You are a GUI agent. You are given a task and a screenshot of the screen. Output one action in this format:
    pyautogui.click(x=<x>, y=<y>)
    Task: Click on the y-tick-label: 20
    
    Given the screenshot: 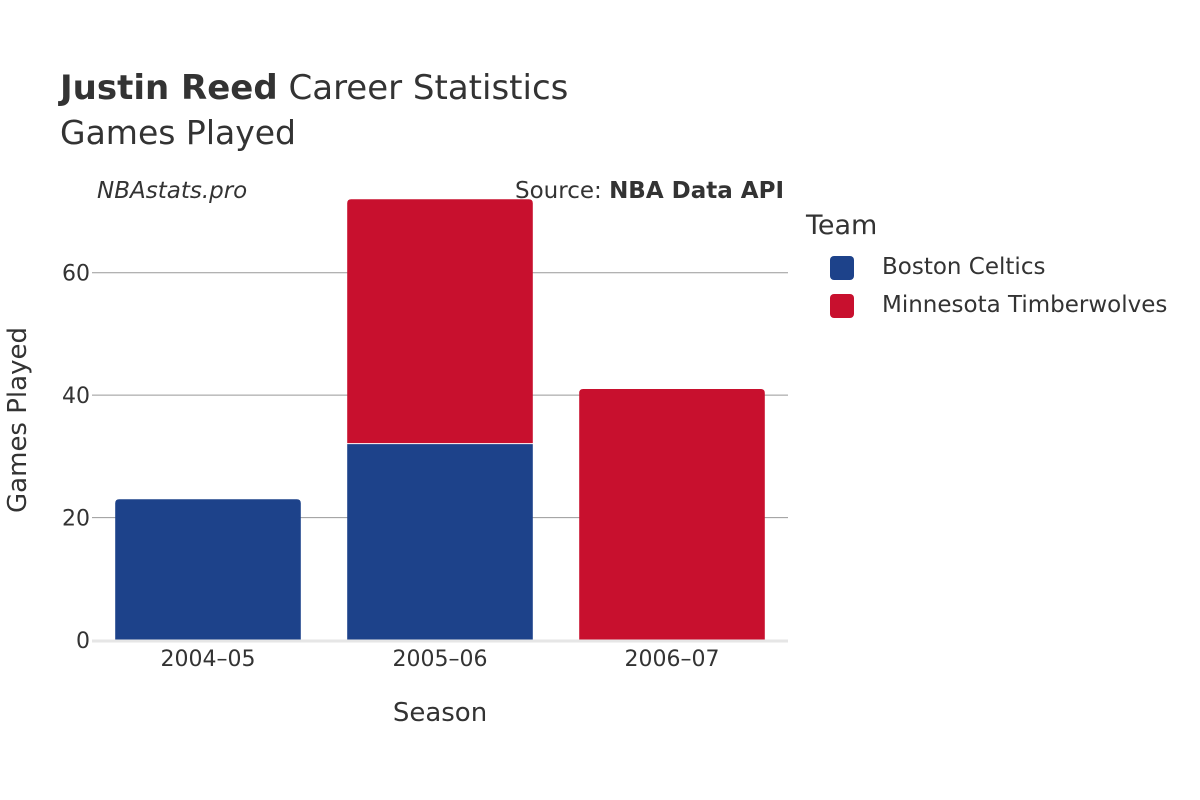 What is the action you would take?
    pyautogui.click(x=76, y=519)
    